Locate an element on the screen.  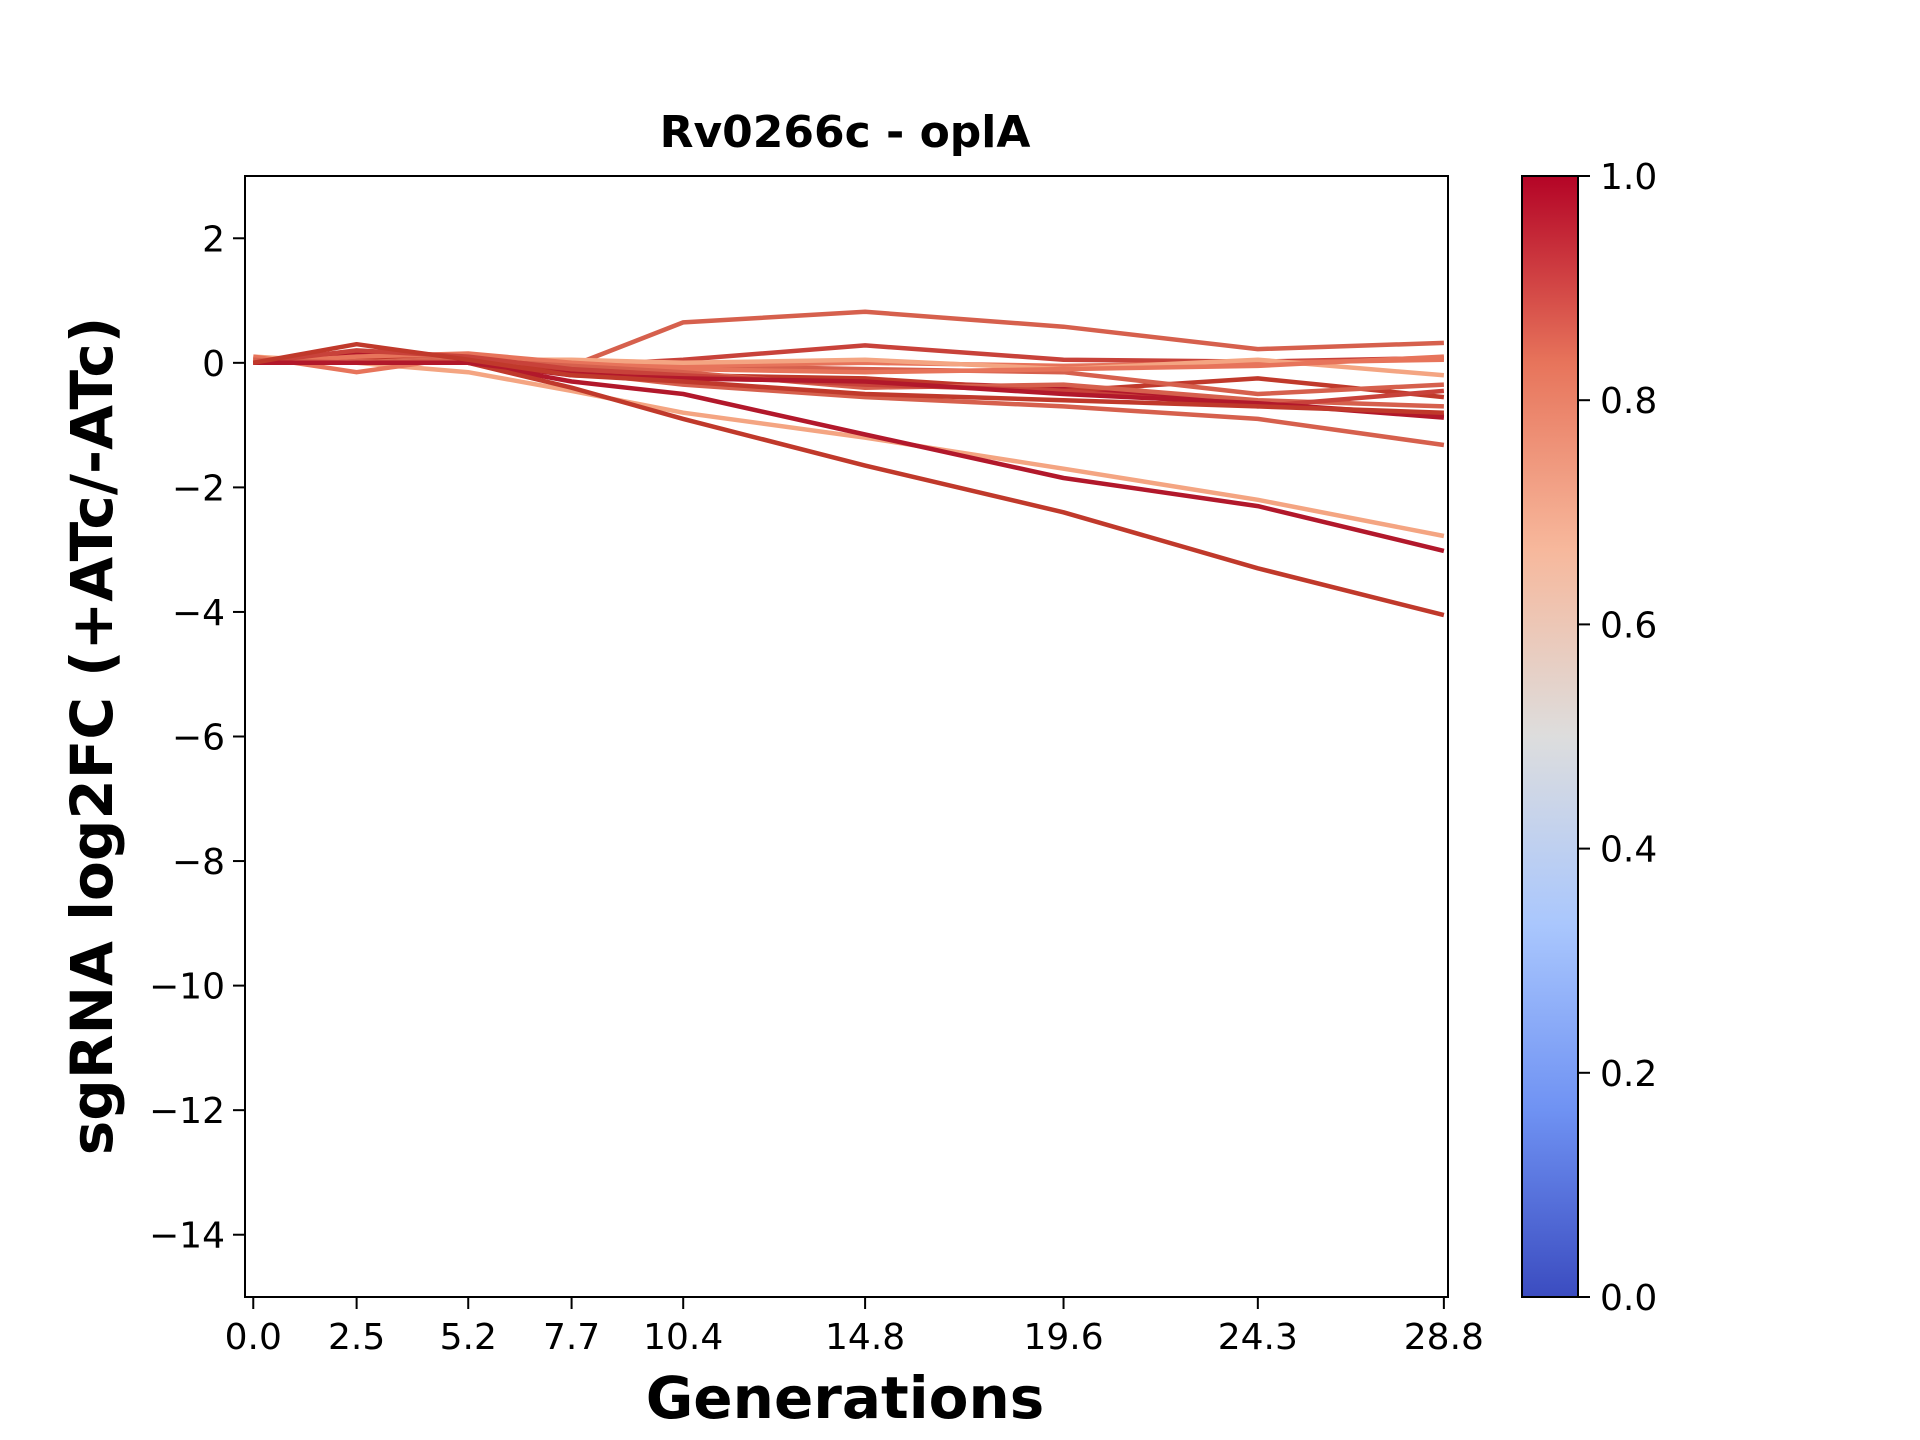
x-tick-label: 24.3 is located at coordinates (1258, 1337).